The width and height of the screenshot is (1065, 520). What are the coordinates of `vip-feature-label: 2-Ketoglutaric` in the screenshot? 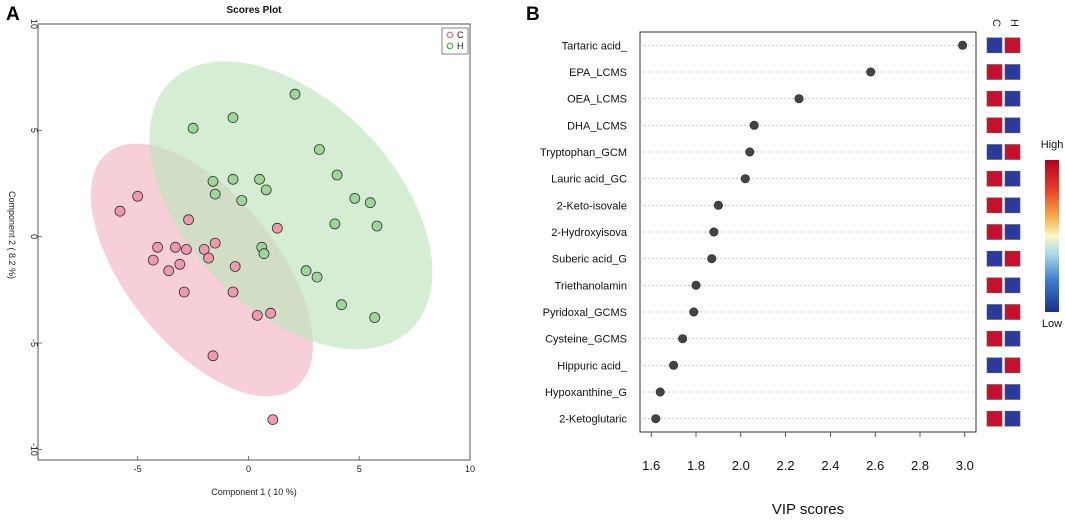 It's located at (593, 420).